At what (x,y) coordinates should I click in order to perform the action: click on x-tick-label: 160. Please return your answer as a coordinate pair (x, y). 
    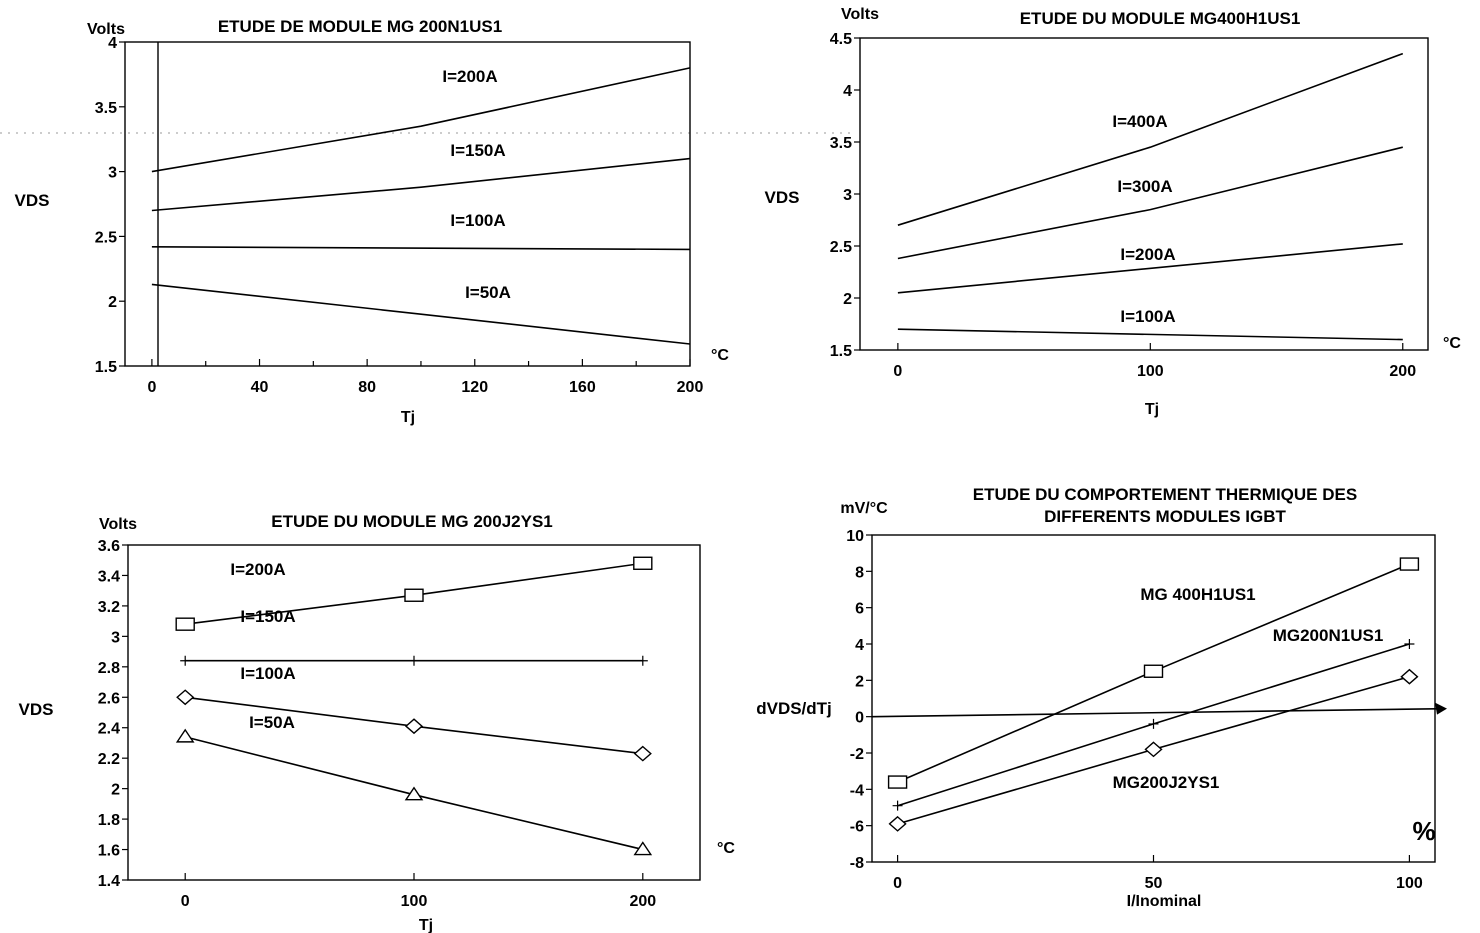
    Looking at the image, I should click on (582, 387).